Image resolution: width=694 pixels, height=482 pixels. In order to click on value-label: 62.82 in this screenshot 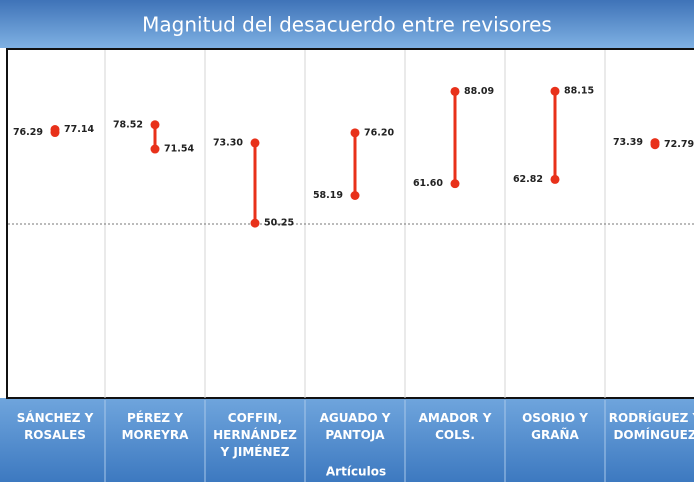, I will do `click(528, 179)`.